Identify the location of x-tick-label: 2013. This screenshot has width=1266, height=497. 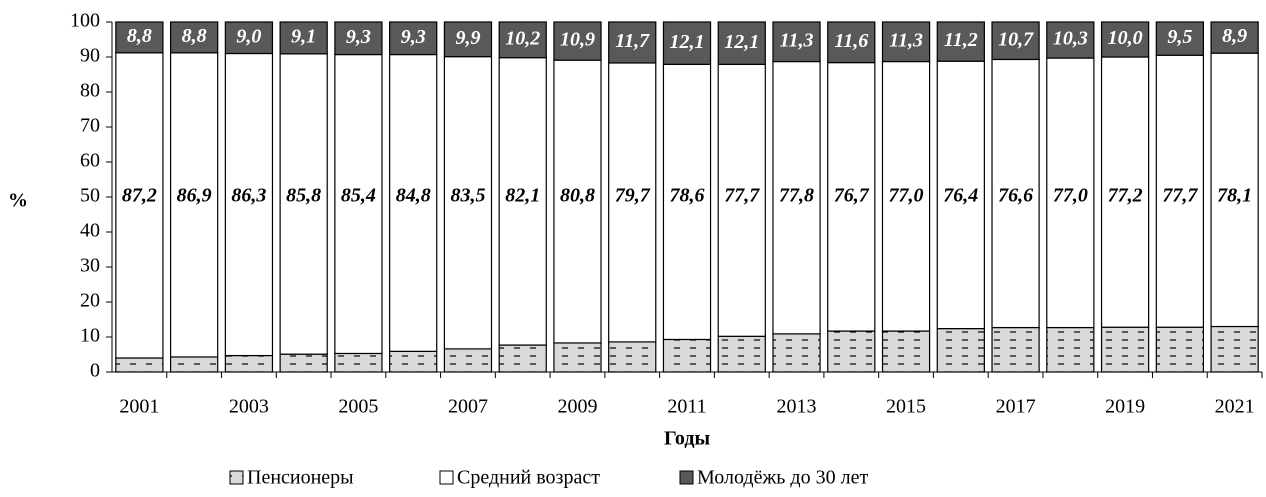
(797, 407).